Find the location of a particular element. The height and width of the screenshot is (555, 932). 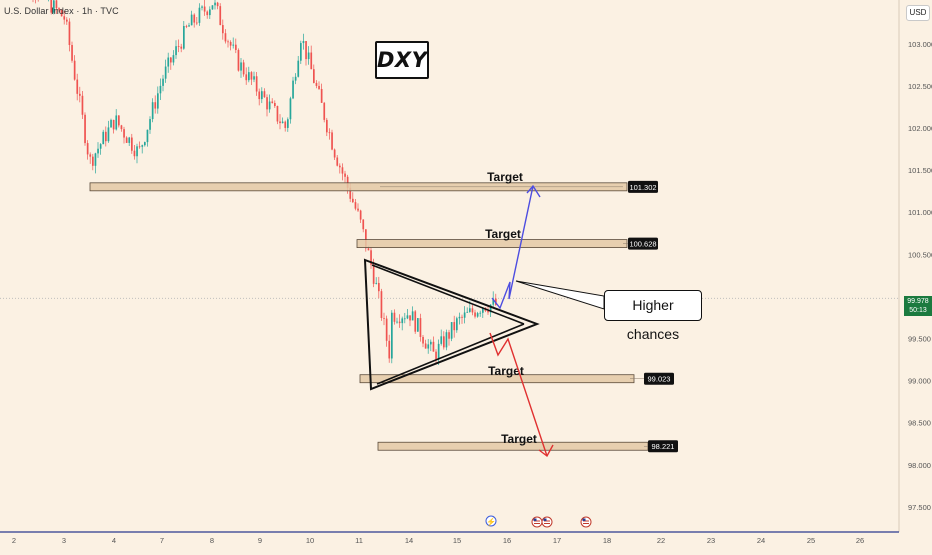

x-tick-label: 7 is located at coordinates (162, 540).